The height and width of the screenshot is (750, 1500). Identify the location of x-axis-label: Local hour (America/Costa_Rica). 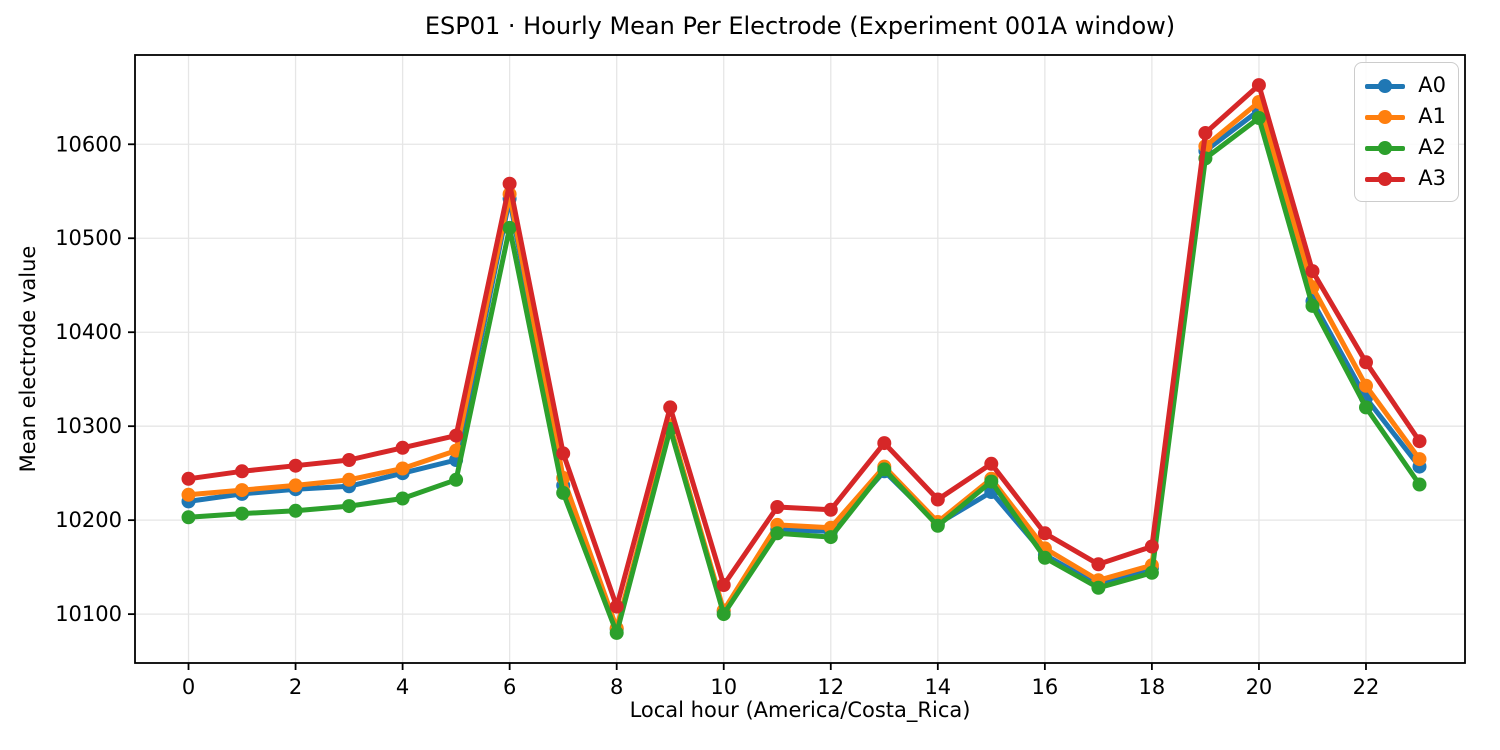
(800, 710).